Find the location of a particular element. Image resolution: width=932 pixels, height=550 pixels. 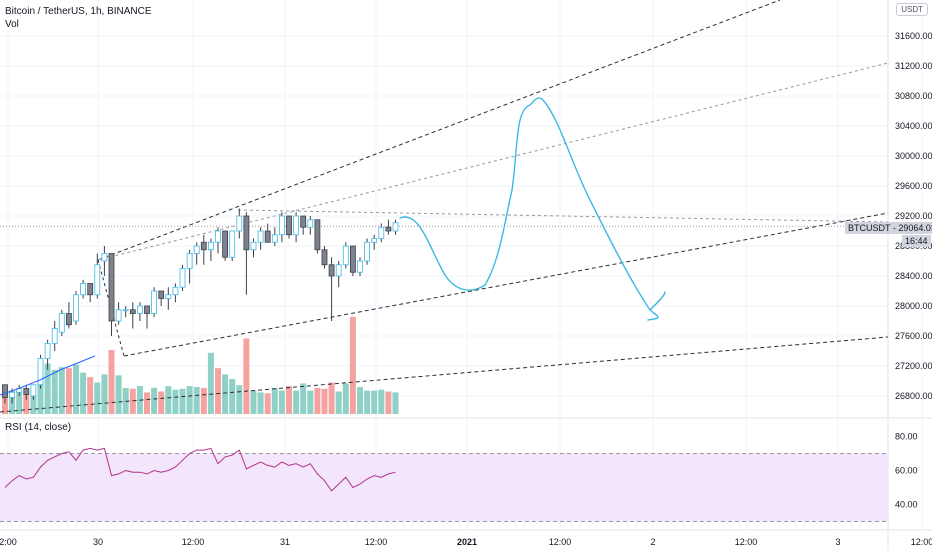

price-tick-label: 27200.00 is located at coordinates (913, 366).